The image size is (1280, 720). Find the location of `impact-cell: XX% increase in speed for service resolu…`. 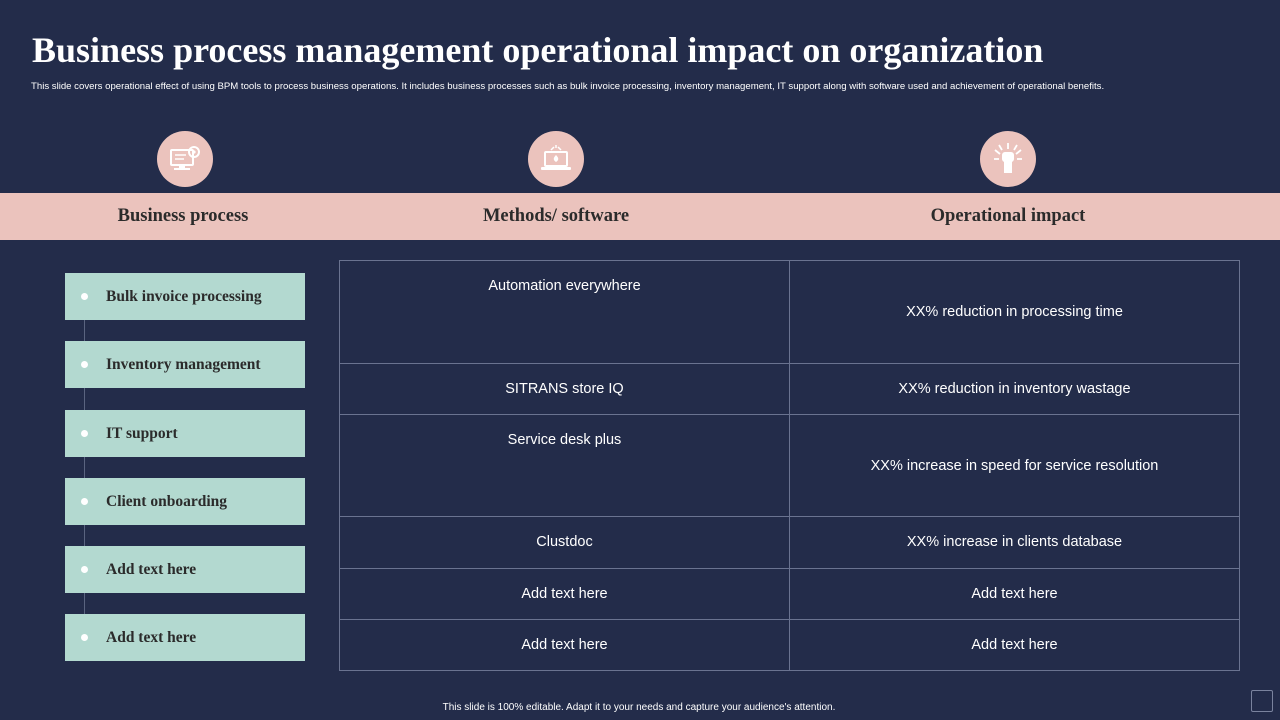

impact-cell: XX% increase in speed for service resolu… is located at coordinates (1014, 465).